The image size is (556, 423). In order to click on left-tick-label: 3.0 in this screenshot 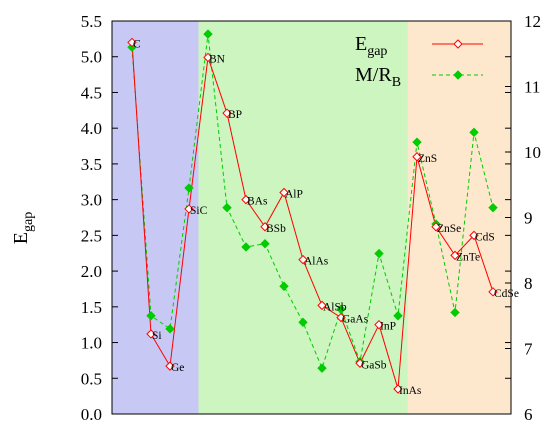, I will do `click(91, 200)`.